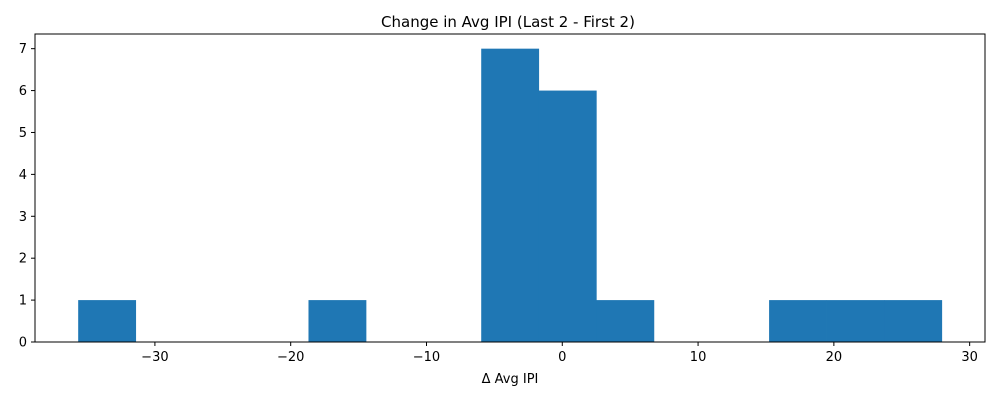 The height and width of the screenshot is (400, 1000). Describe the element at coordinates (562, 357) in the screenshot. I see `x-tick-label: 0` at that location.